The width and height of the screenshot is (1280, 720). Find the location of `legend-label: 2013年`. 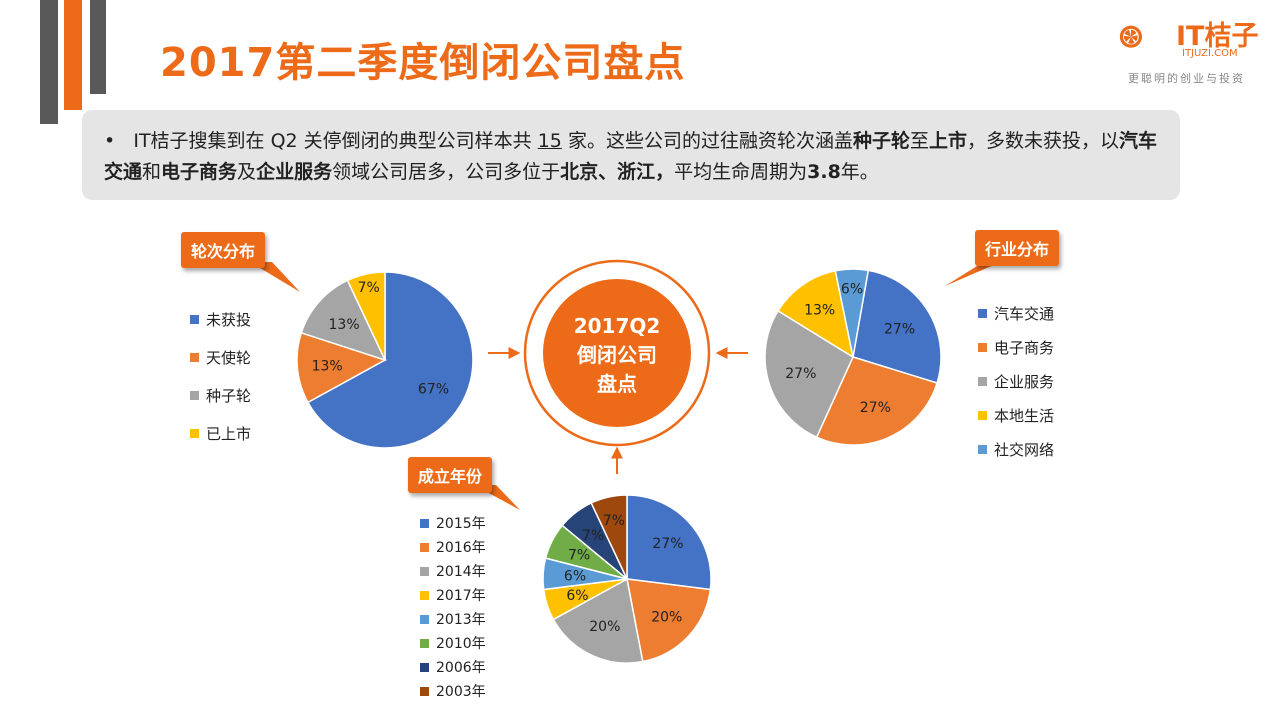

legend-label: 2013年 is located at coordinates (461, 620).